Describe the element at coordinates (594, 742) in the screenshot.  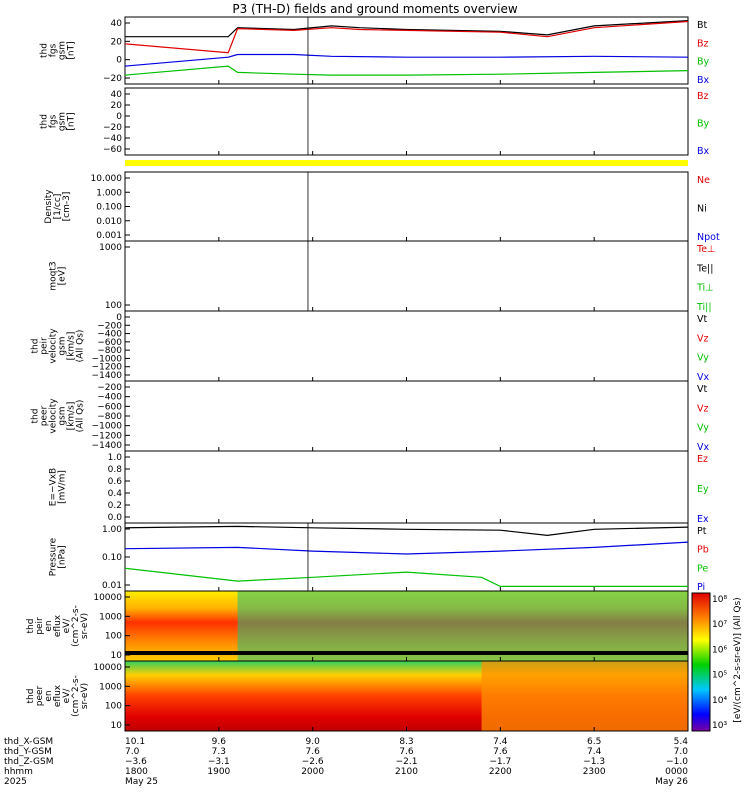
I see `footer-value: 6.5` at that location.